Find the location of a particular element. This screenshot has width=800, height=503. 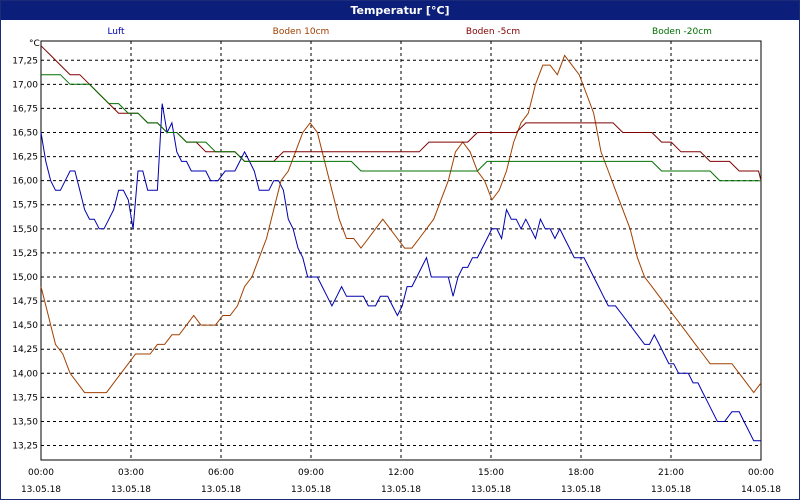

legend-entry: Boden 10cm is located at coordinates (301, 32).